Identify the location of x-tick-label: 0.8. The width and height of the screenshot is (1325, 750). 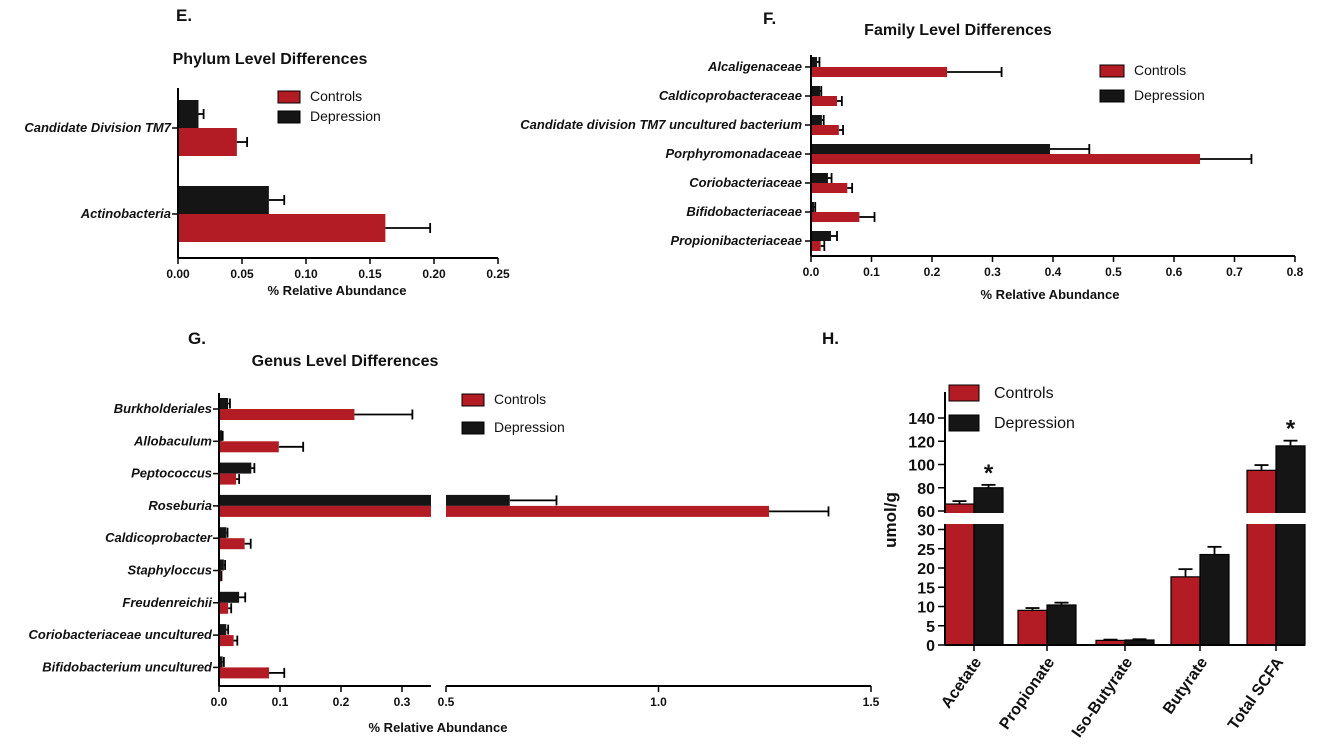
(1295, 272).